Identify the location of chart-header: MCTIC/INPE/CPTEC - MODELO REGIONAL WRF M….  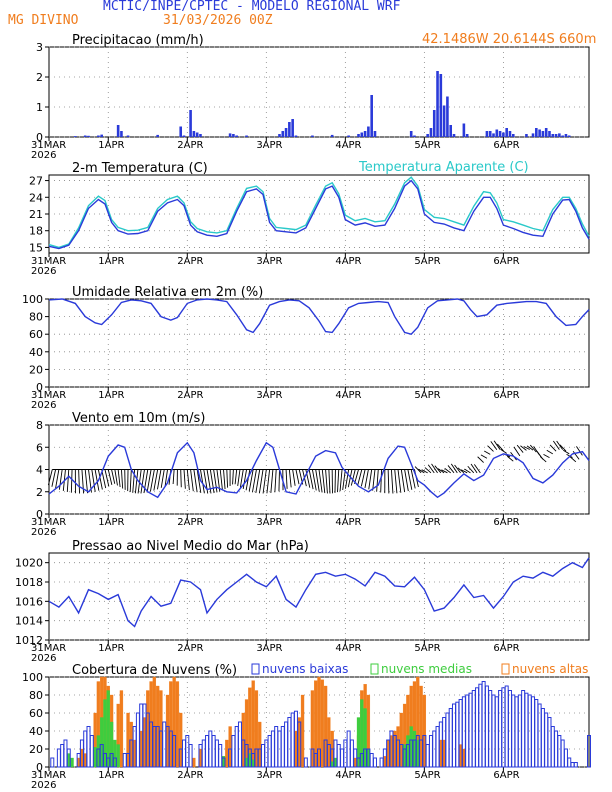
(306, 15).